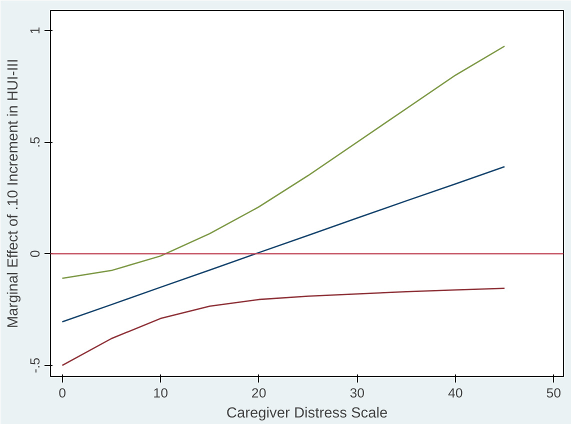 This screenshot has width=571, height=424. Describe the element at coordinates (258, 393) in the screenshot. I see `x-tick-label: 20` at that location.